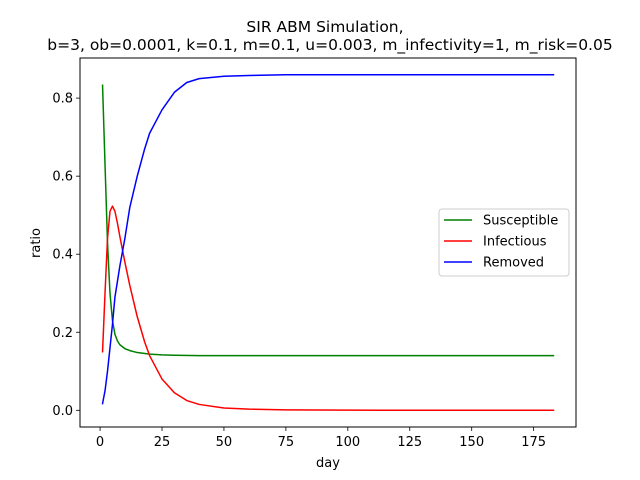  What do you see at coordinates (36, 243) in the screenshot?
I see `y-axis-label: ratio` at bounding box center [36, 243].